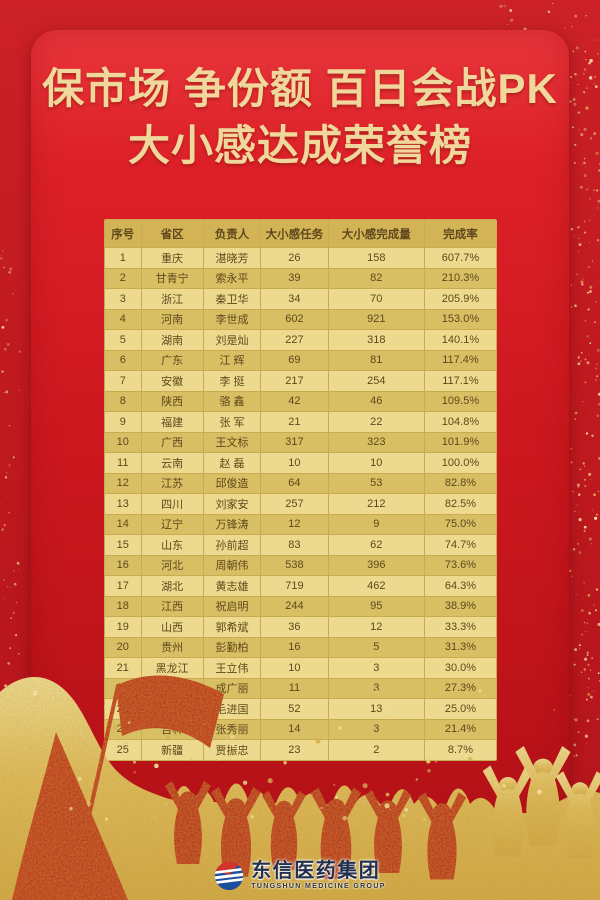 This screenshot has width=600, height=900. Describe the element at coordinates (294, 606) in the screenshot. I see `cell-task: 244` at that location.